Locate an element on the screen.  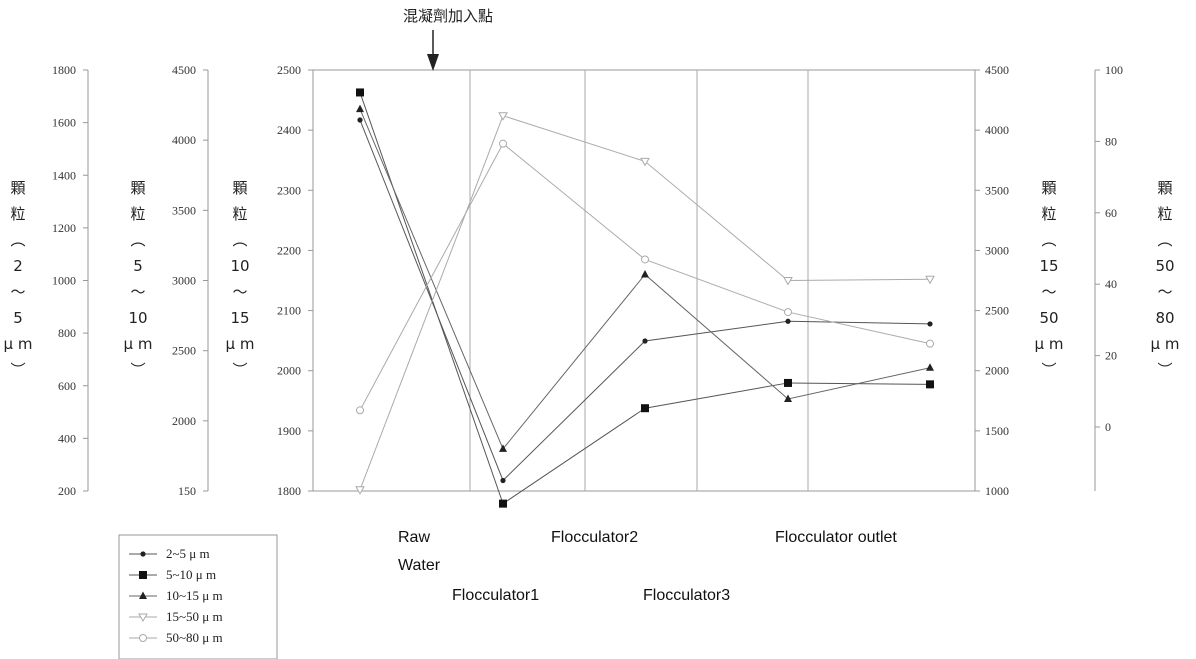
category-label: Water is located at coordinates (419, 565).